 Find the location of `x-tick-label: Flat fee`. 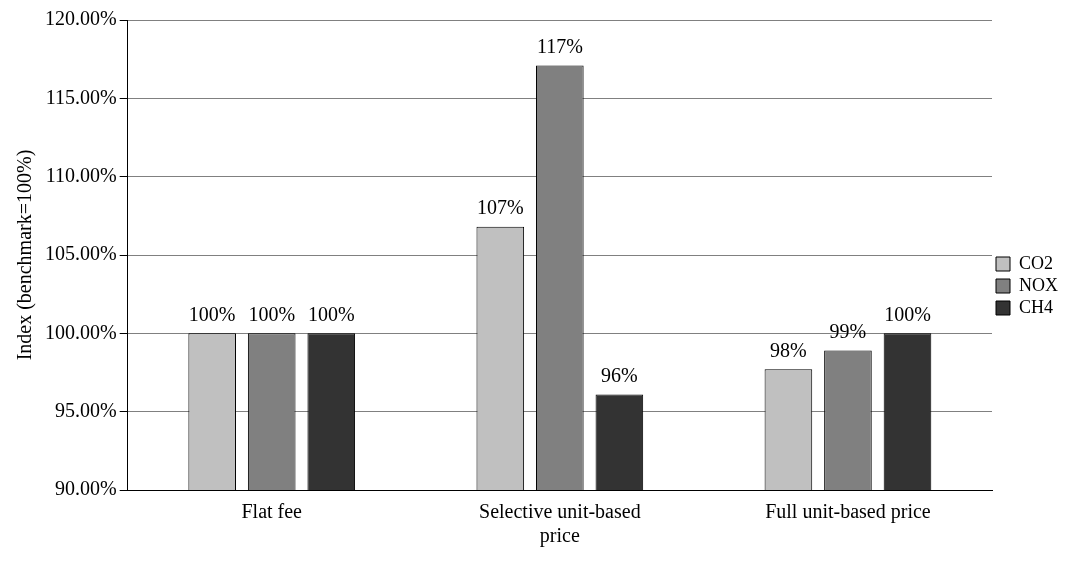

x-tick-label: Flat fee is located at coordinates (272, 511).